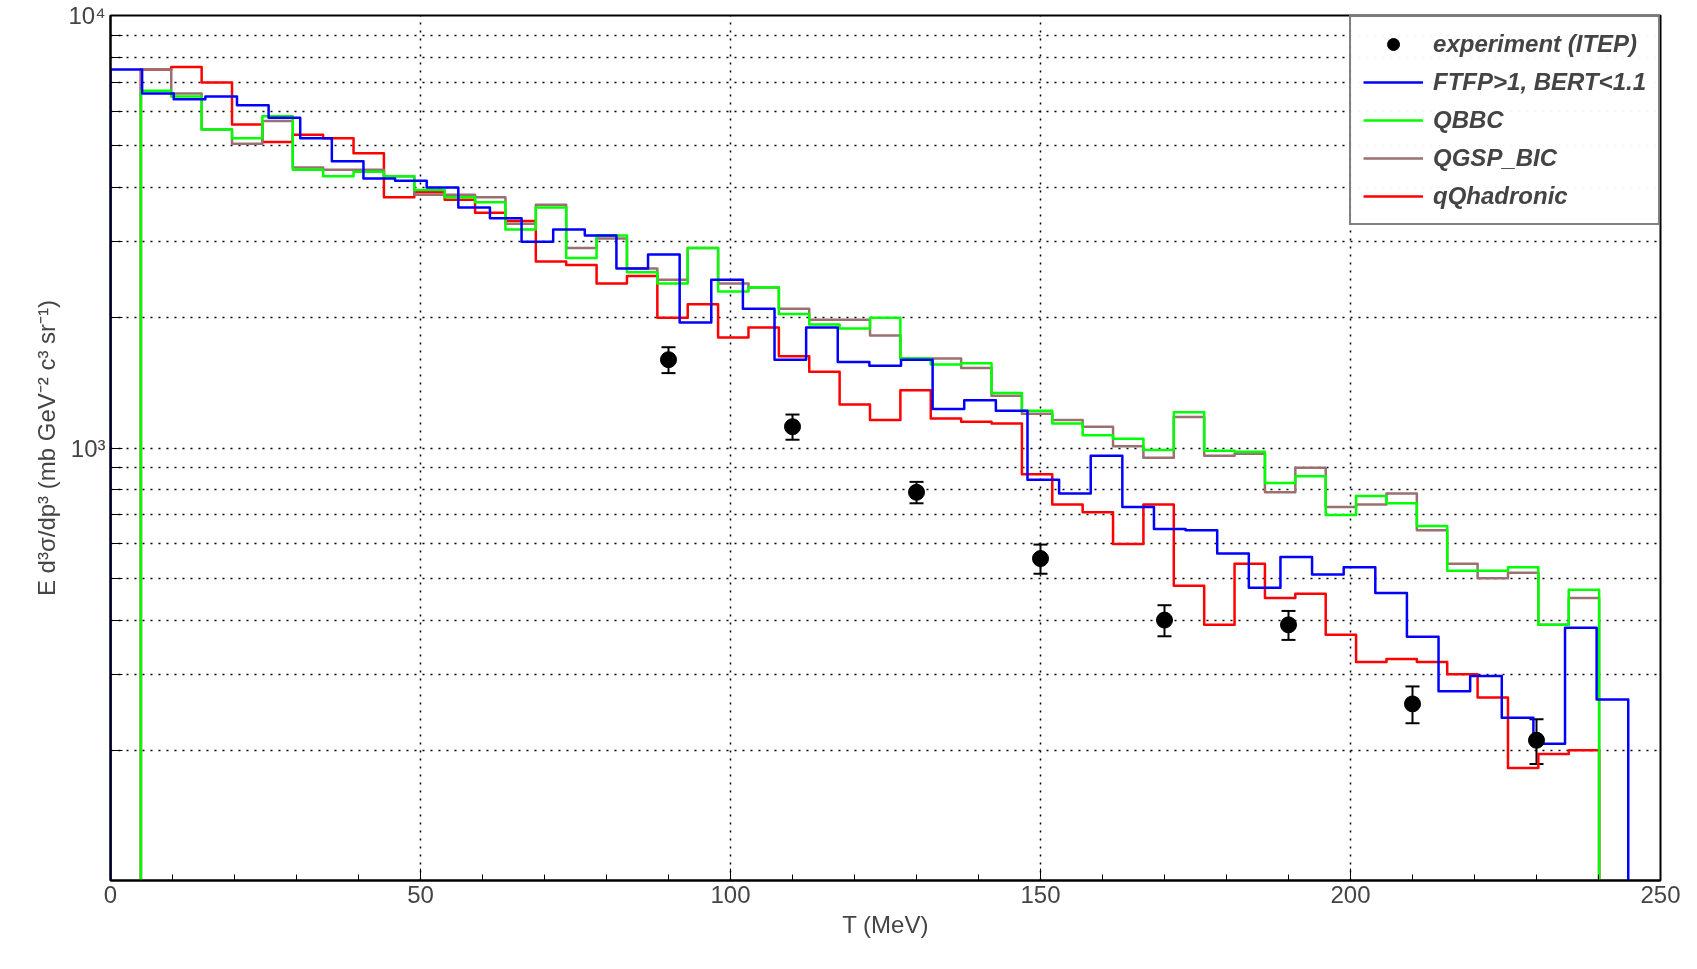 The image size is (1697, 969). I want to click on y-tick-label: 10⁴, so click(87, 15).